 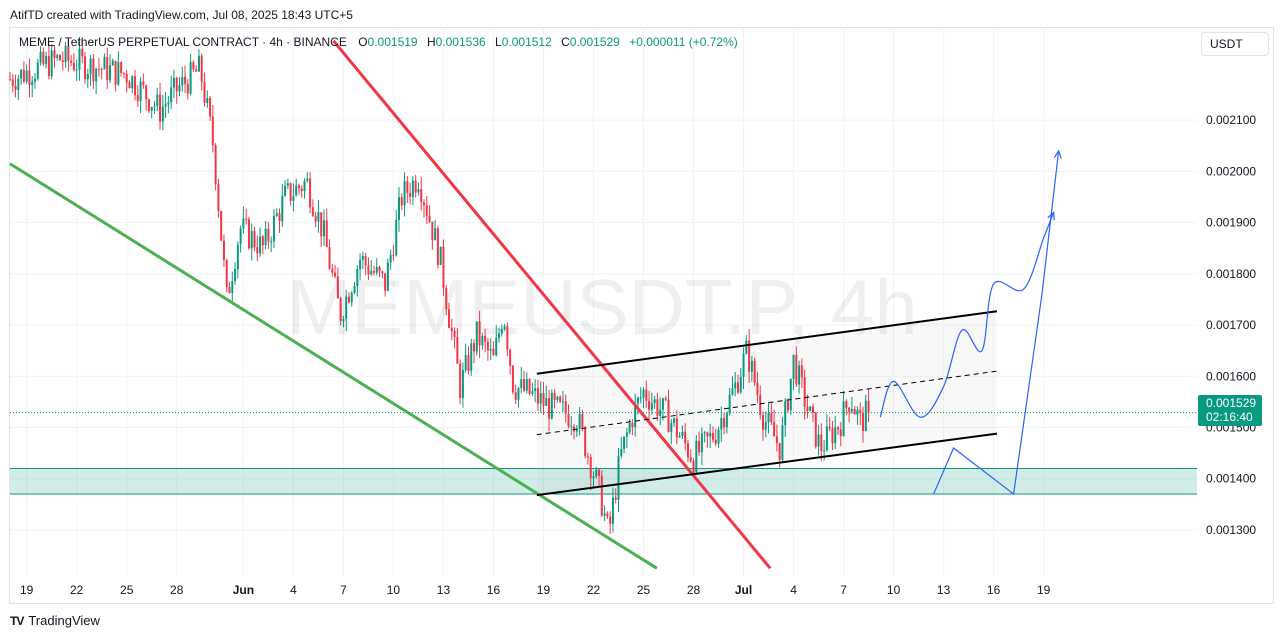 I want to click on last-price-value: 0.001529, so click(x=1231, y=403).